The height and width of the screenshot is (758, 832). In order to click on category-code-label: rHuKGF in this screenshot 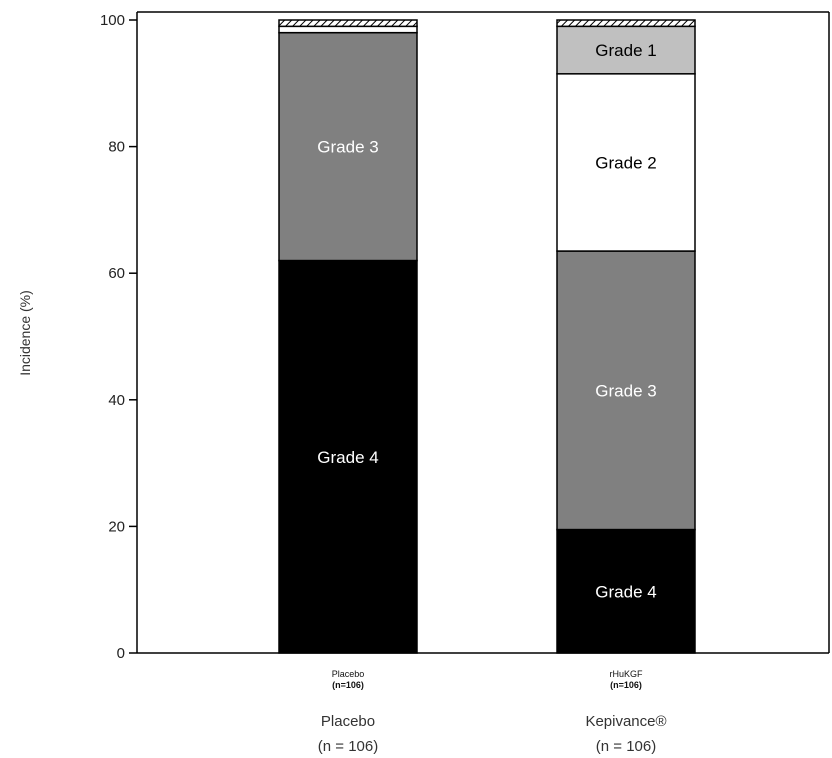, I will do `click(626, 674)`.